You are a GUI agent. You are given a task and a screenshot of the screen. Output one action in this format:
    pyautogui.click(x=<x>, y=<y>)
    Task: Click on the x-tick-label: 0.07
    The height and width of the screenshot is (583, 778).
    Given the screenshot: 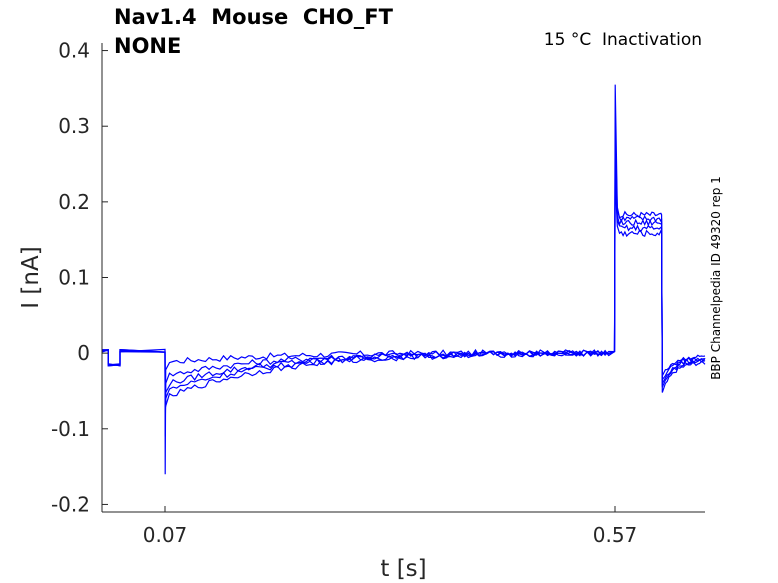 What is the action you would take?
    pyautogui.click(x=165, y=535)
    